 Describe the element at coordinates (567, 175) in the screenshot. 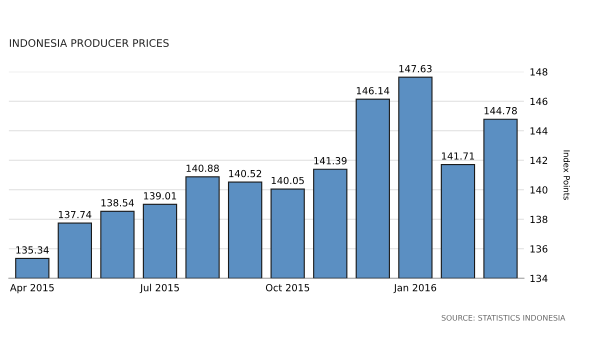

I see `y-axis-title: Index Points` at that location.